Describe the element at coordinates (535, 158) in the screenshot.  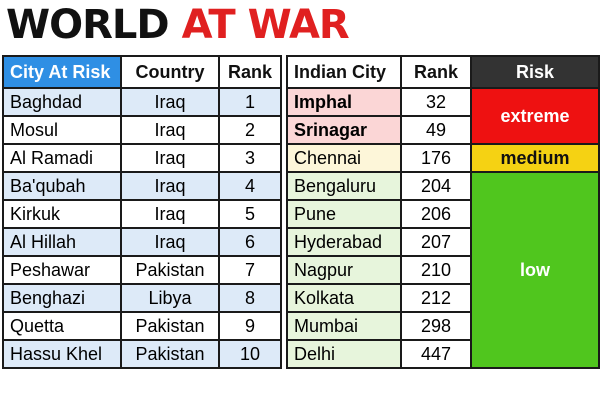
I see `risk-medium-cell: medium` at that location.